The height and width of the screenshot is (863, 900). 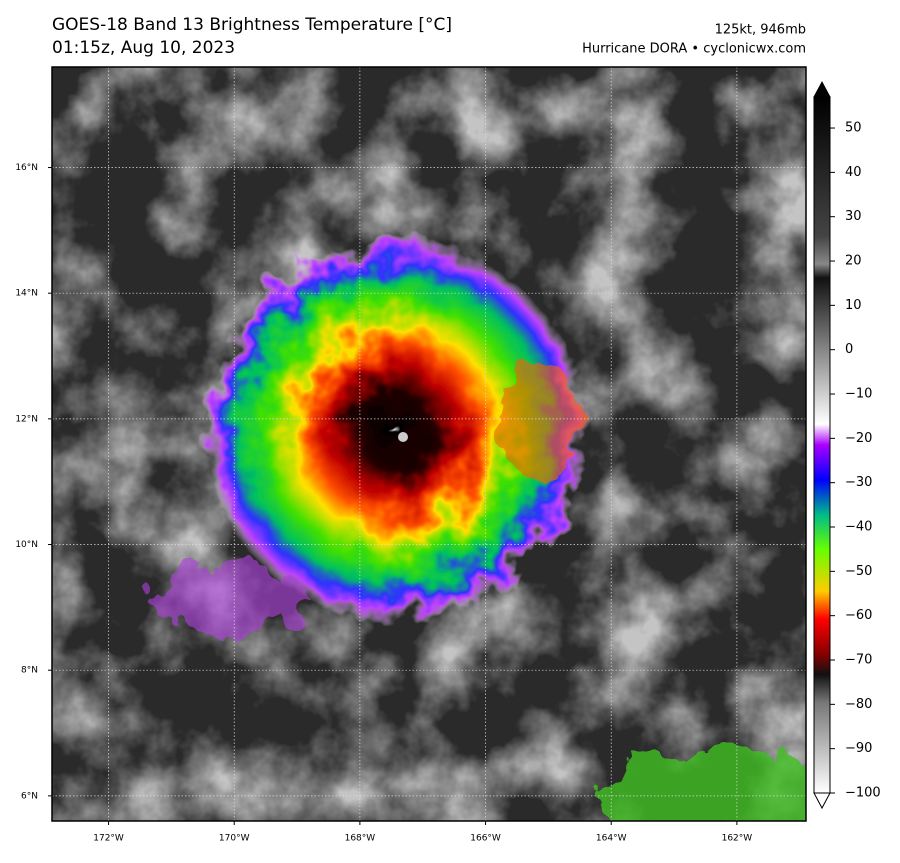 What do you see at coordinates (737, 839) in the screenshot?
I see `lon-label: 162°W` at bounding box center [737, 839].